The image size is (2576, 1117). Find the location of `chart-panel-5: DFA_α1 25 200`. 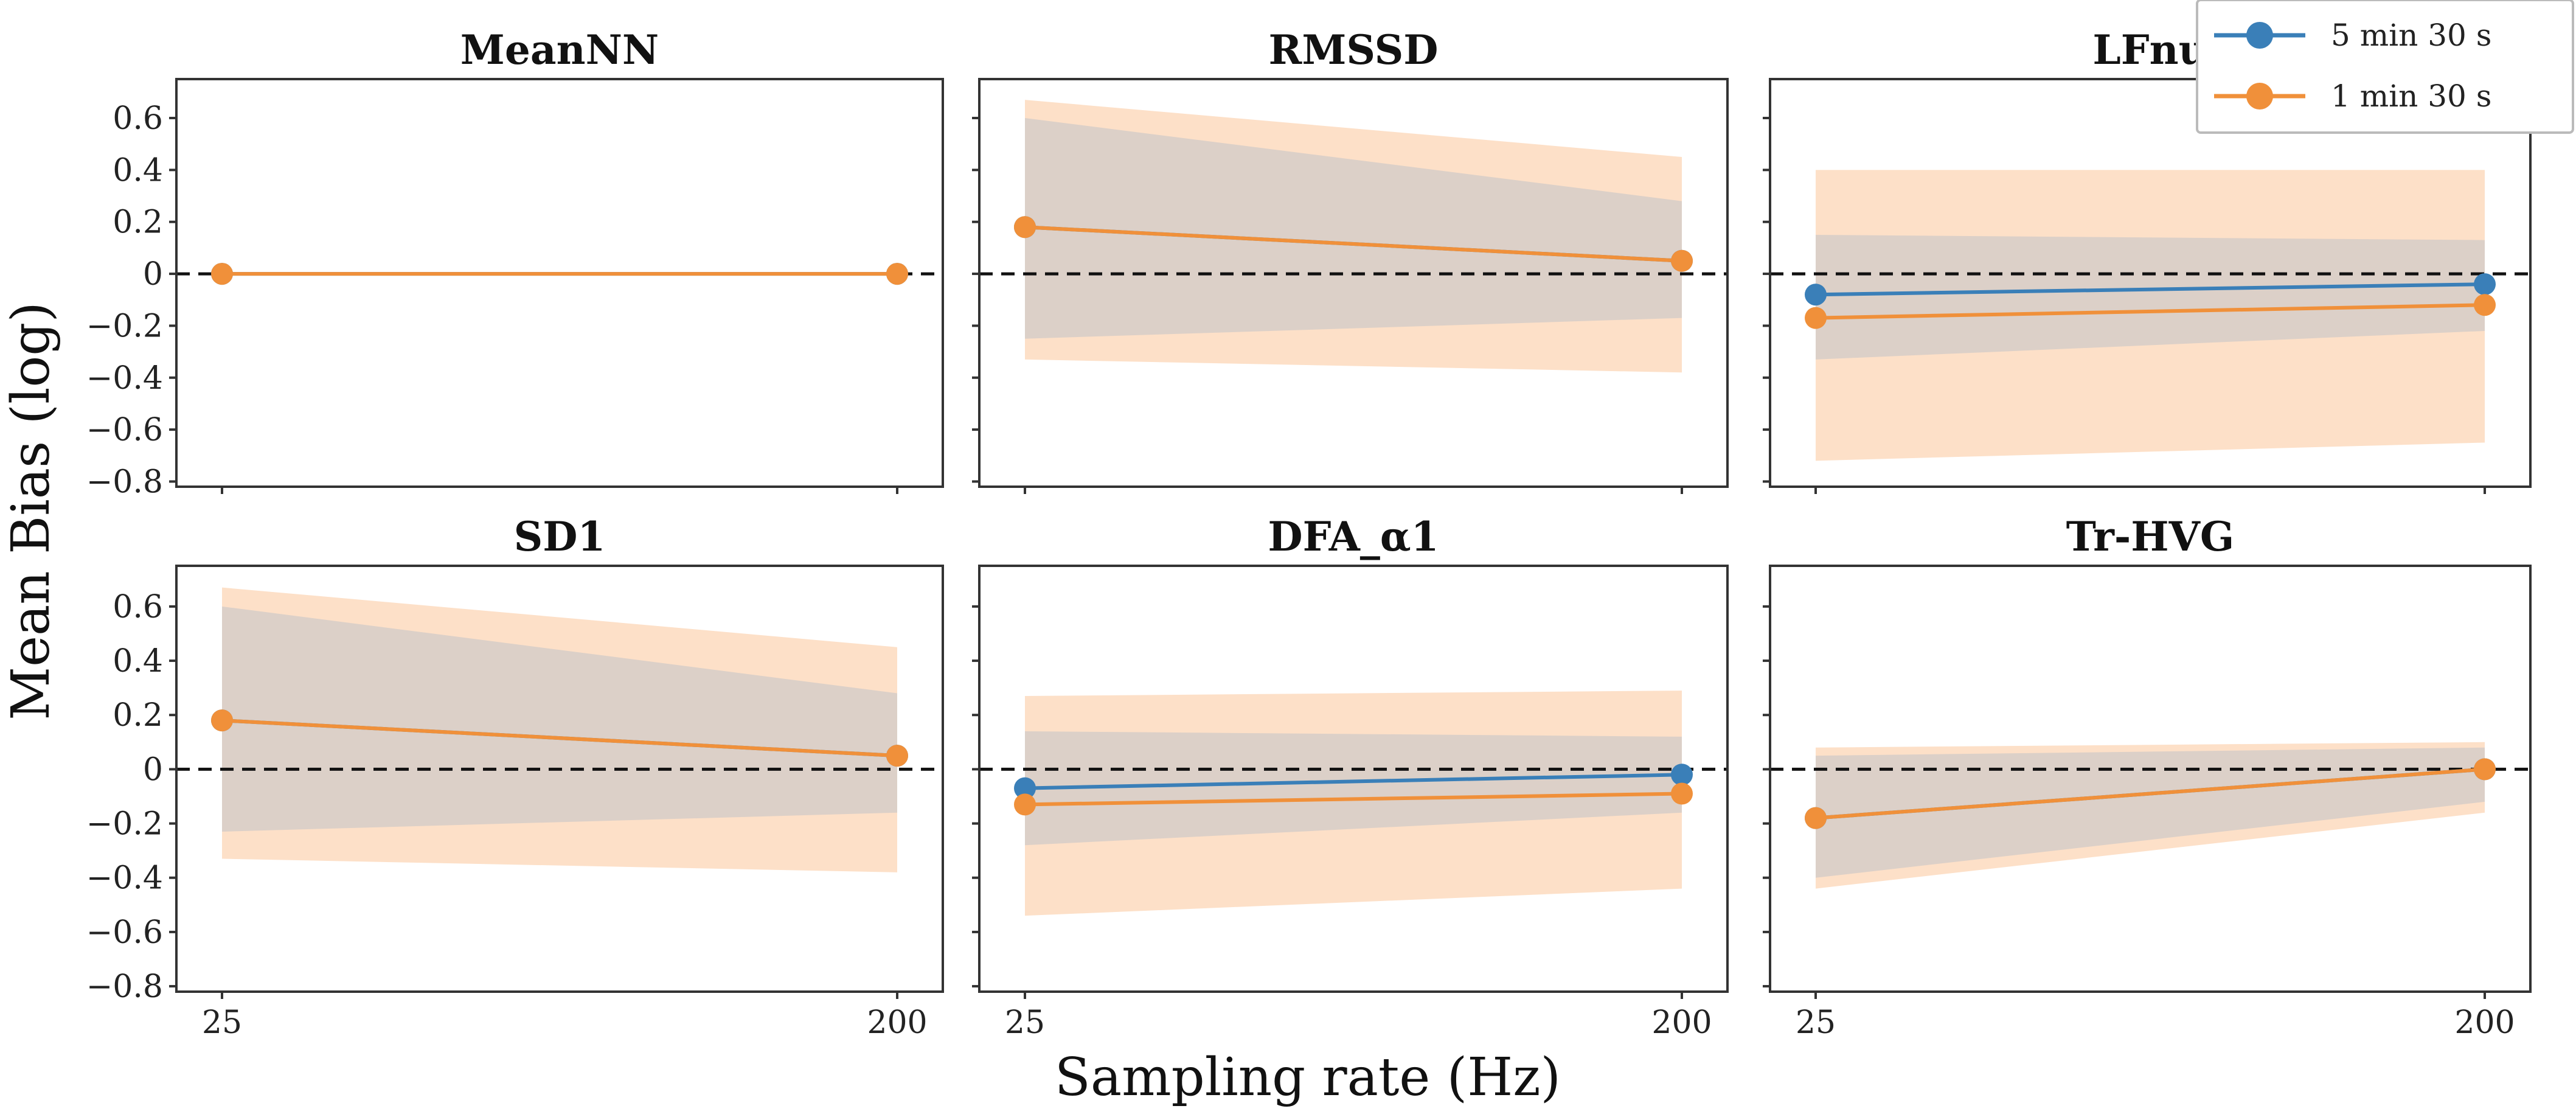

chart-panel-5: DFA_α1 25 200 is located at coordinates (1350, 777).